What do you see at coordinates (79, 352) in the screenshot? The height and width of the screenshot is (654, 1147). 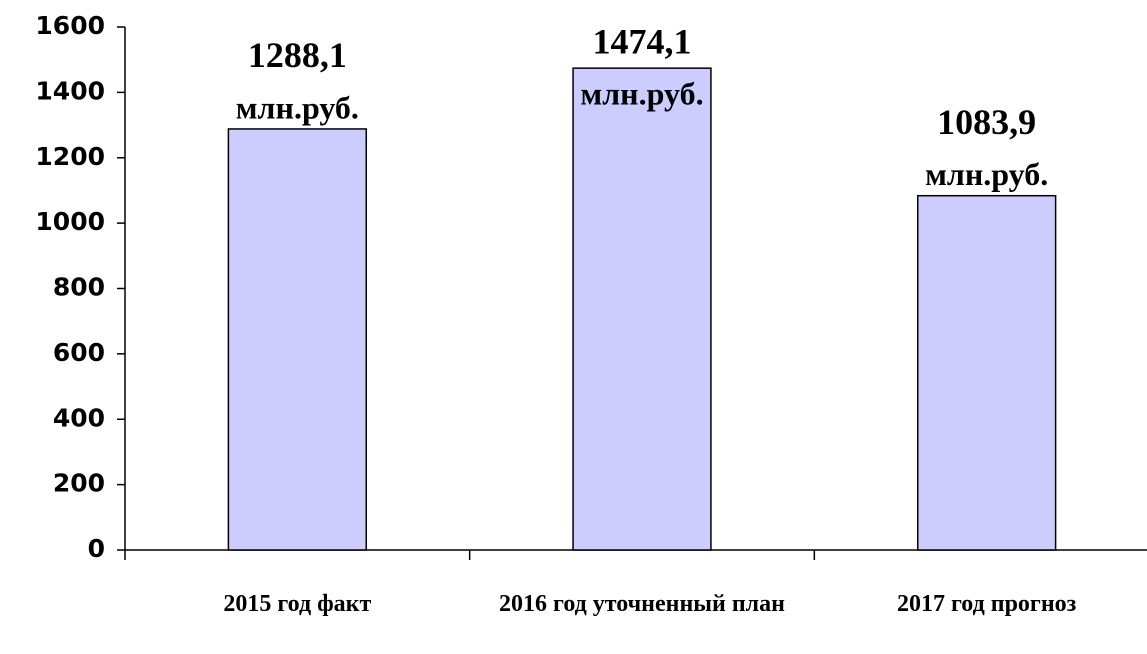 I see `y-tick-label: 600` at bounding box center [79, 352].